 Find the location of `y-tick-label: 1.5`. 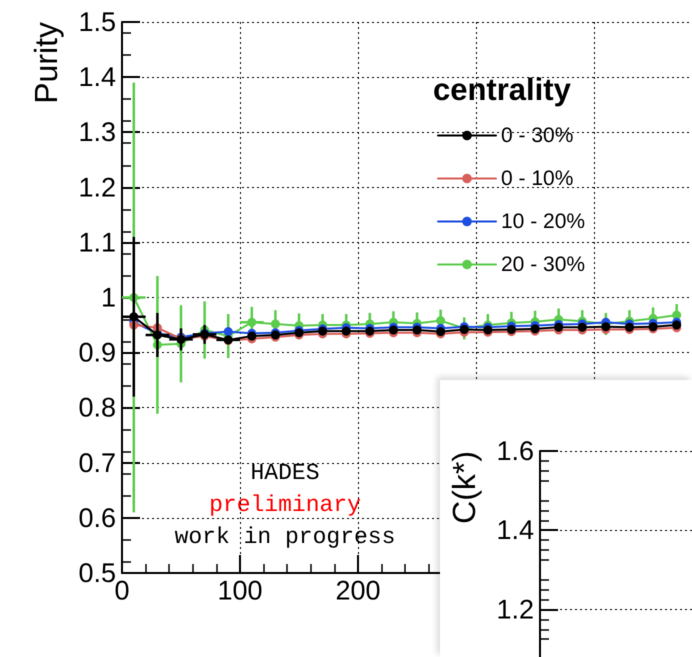

y-tick-label: 1.5 is located at coordinates (97, 22).